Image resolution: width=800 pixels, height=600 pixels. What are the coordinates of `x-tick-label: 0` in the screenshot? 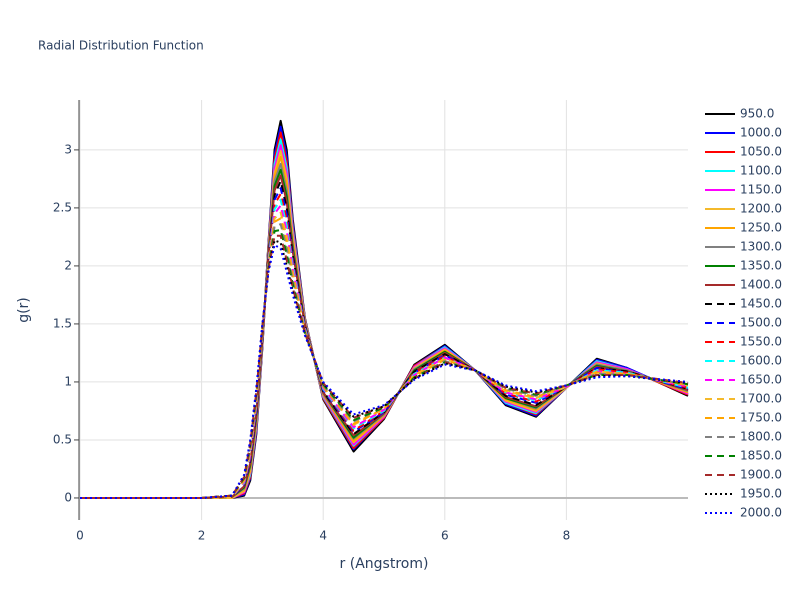 It's located at (80, 536).